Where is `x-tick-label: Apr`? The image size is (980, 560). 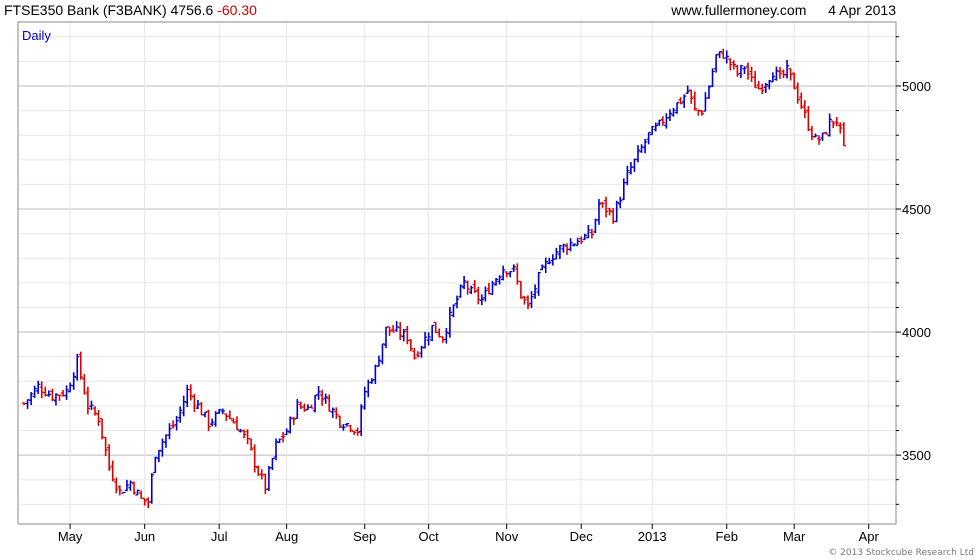
x-tick-label: Apr is located at coordinates (869, 536).